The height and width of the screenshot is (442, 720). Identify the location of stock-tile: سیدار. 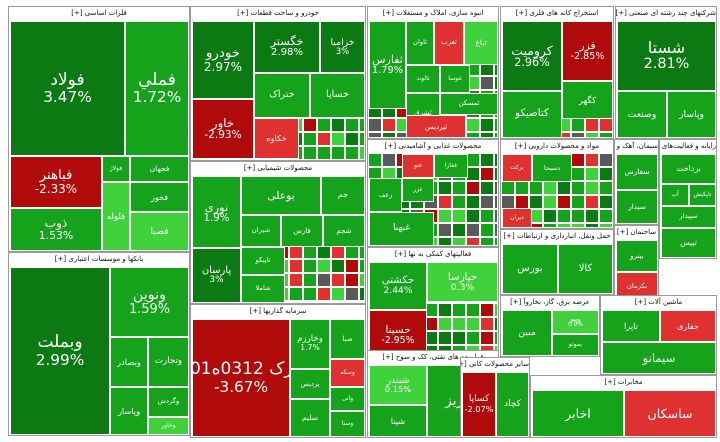
(637, 207).